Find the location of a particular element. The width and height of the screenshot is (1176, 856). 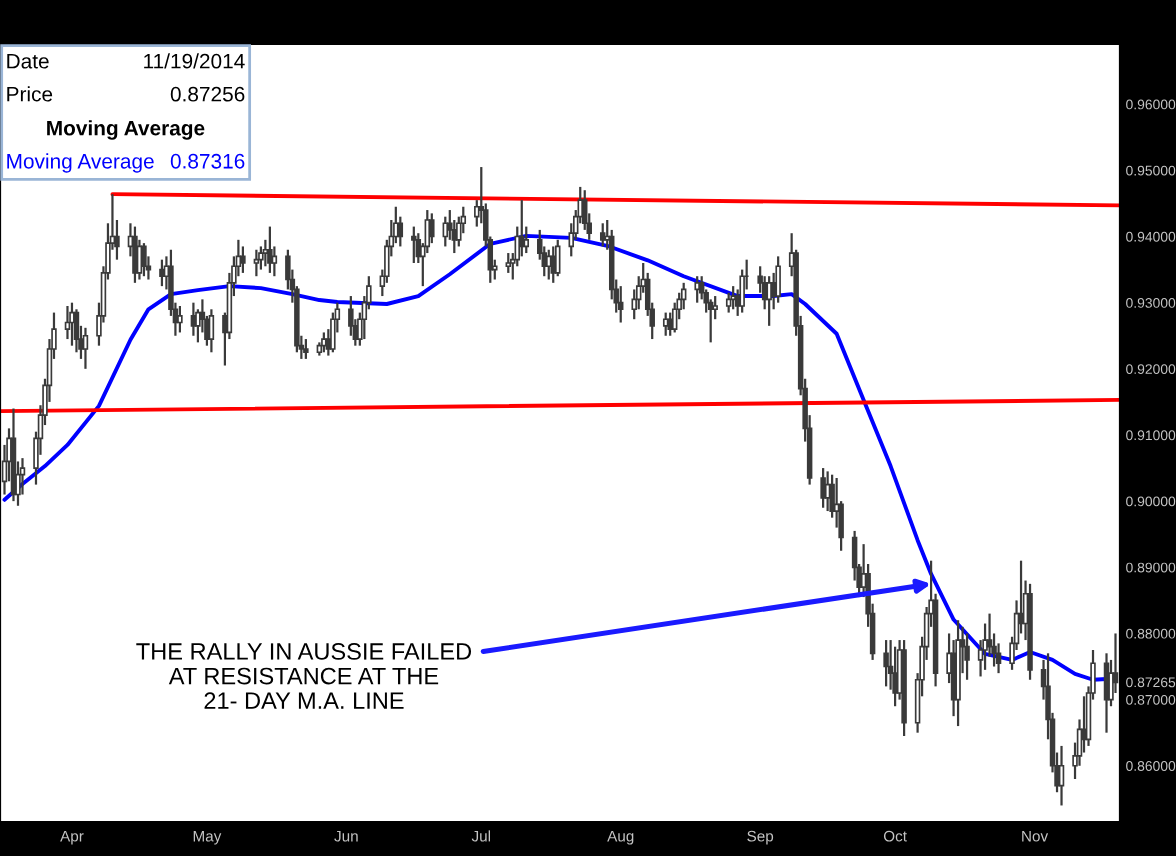

annotation: Price is located at coordinates (30, 94).